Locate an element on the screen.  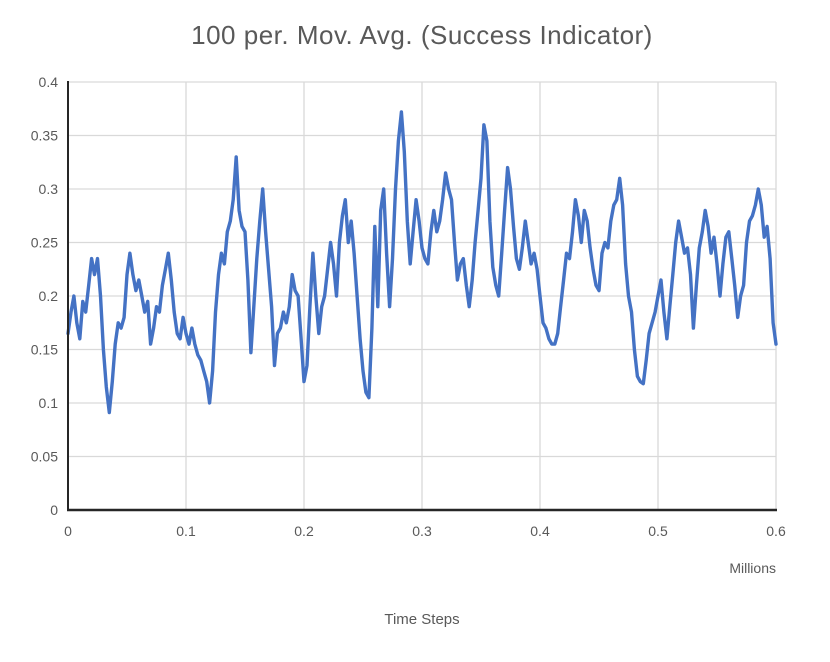
y-tick-label: 0.15 is located at coordinates (44, 350).